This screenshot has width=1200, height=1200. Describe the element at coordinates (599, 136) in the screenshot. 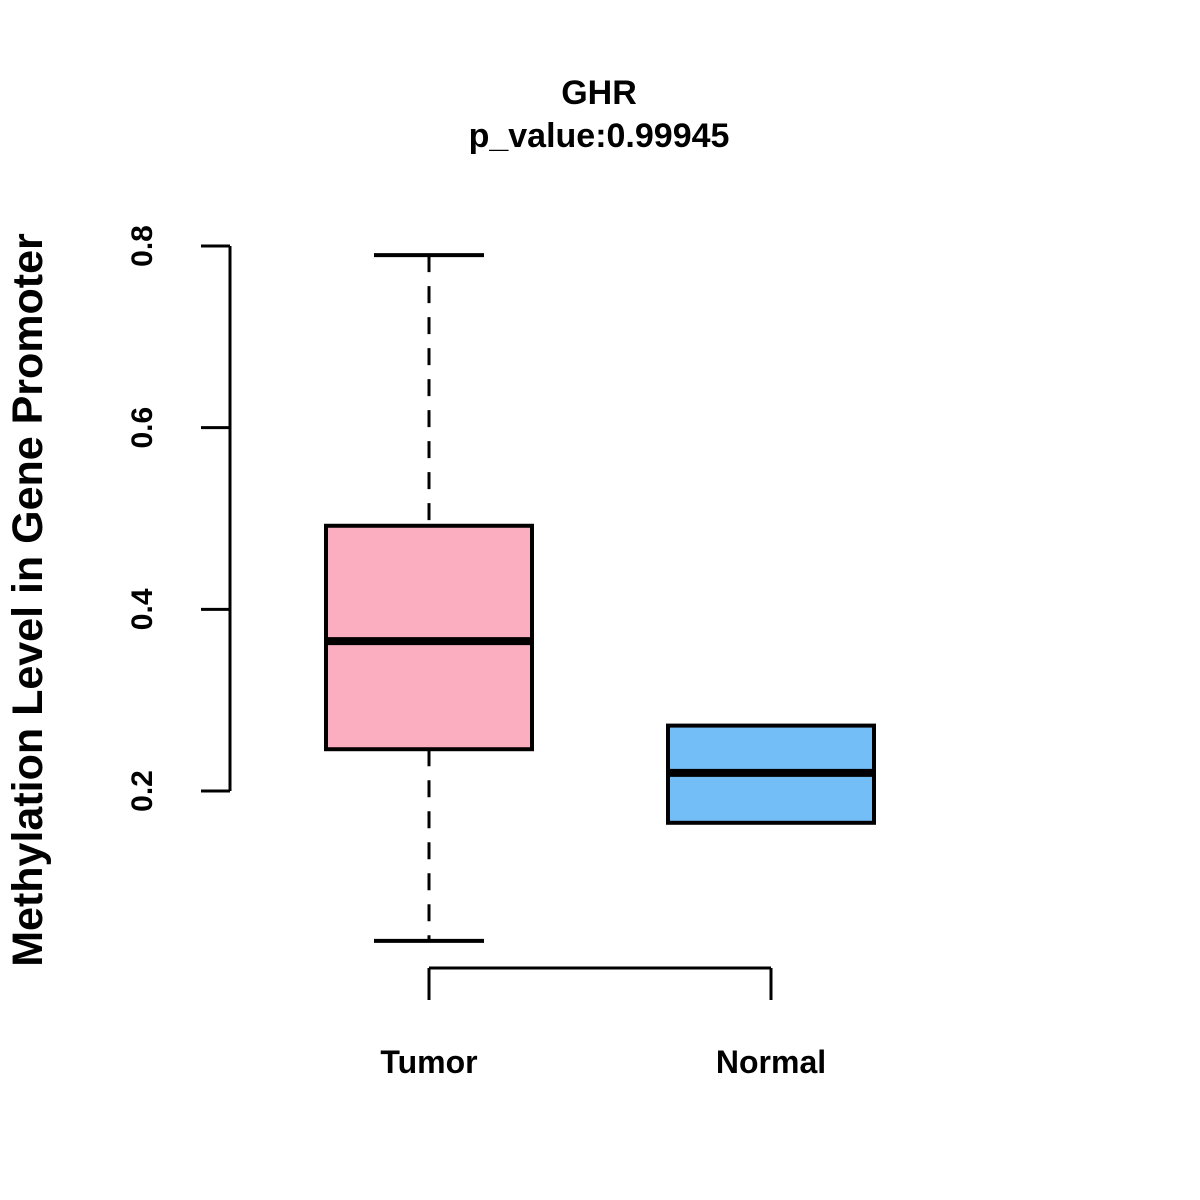

I see `chart-subtitle: p_value:0.99945` at that location.